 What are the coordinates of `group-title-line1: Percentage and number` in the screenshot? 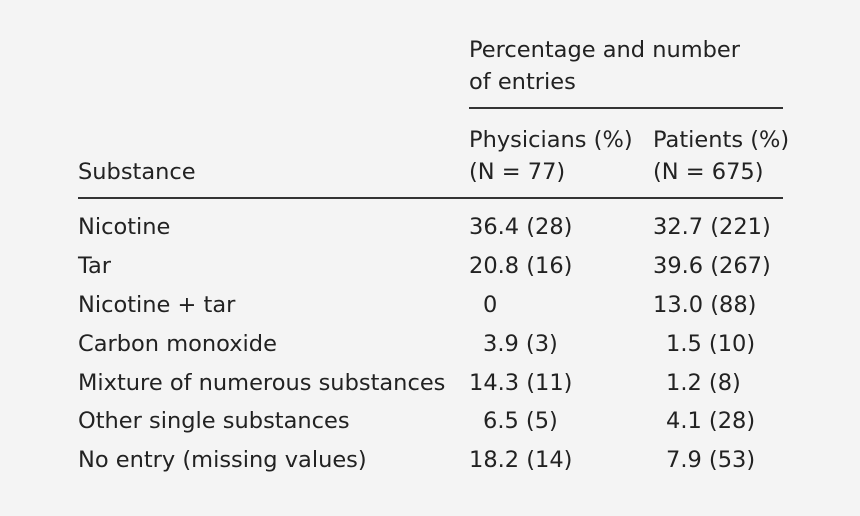 It's located at (605, 50).